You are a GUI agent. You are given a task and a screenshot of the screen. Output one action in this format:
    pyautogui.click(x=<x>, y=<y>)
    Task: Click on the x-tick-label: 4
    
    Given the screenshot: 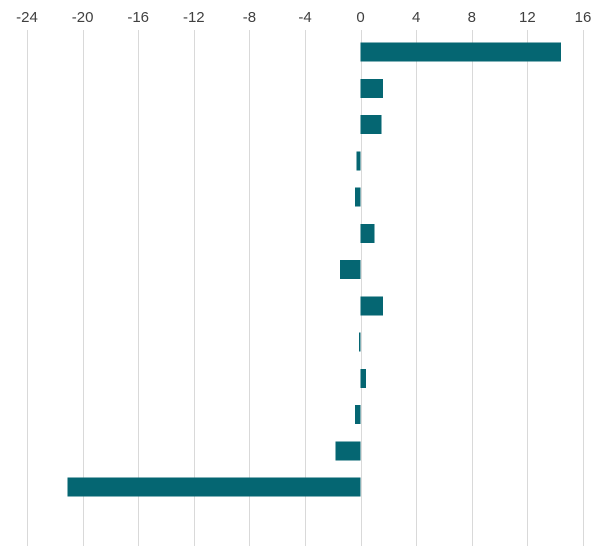 What is the action you would take?
    pyautogui.click(x=416, y=17)
    